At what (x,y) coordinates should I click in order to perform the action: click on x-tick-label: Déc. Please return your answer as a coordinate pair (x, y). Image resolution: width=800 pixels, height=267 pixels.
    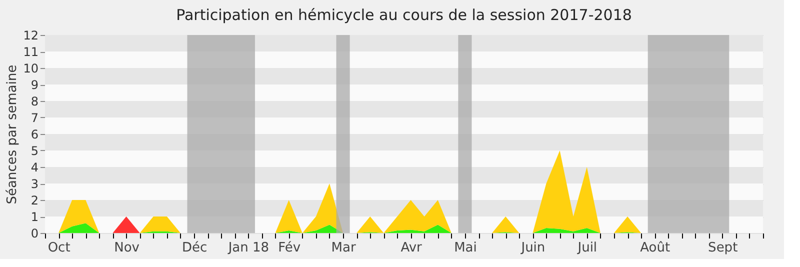
    Looking at the image, I should click on (195, 248).